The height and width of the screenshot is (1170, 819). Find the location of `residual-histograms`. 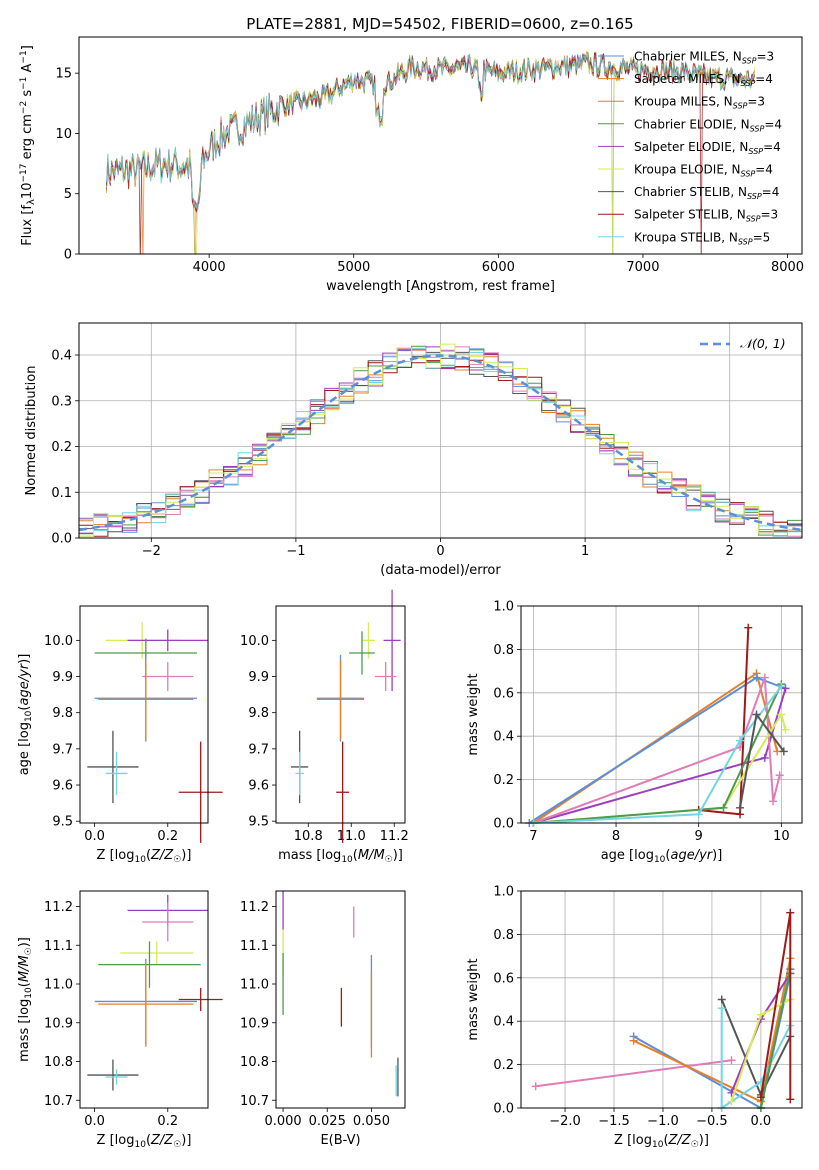

residual-histograms is located at coordinates (440, 440).